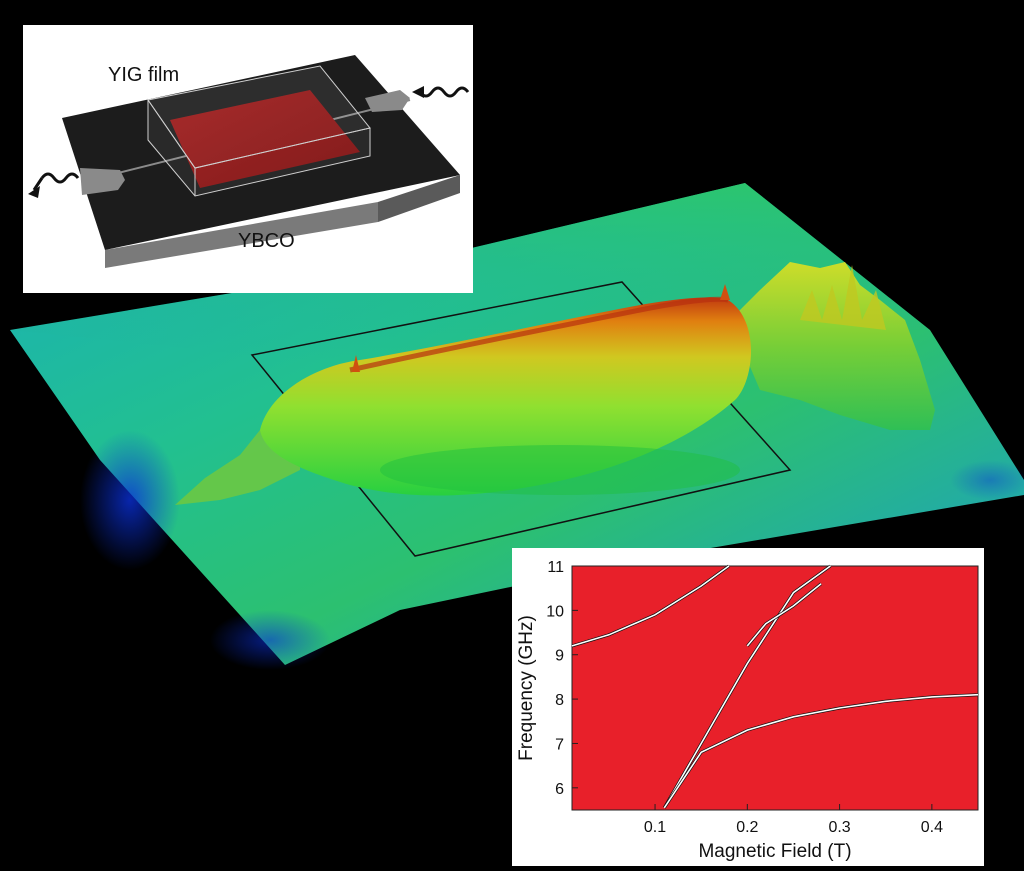 The height and width of the screenshot is (871, 1024). Describe the element at coordinates (559, 789) in the screenshot. I see `y-tick-label: 6` at that location.